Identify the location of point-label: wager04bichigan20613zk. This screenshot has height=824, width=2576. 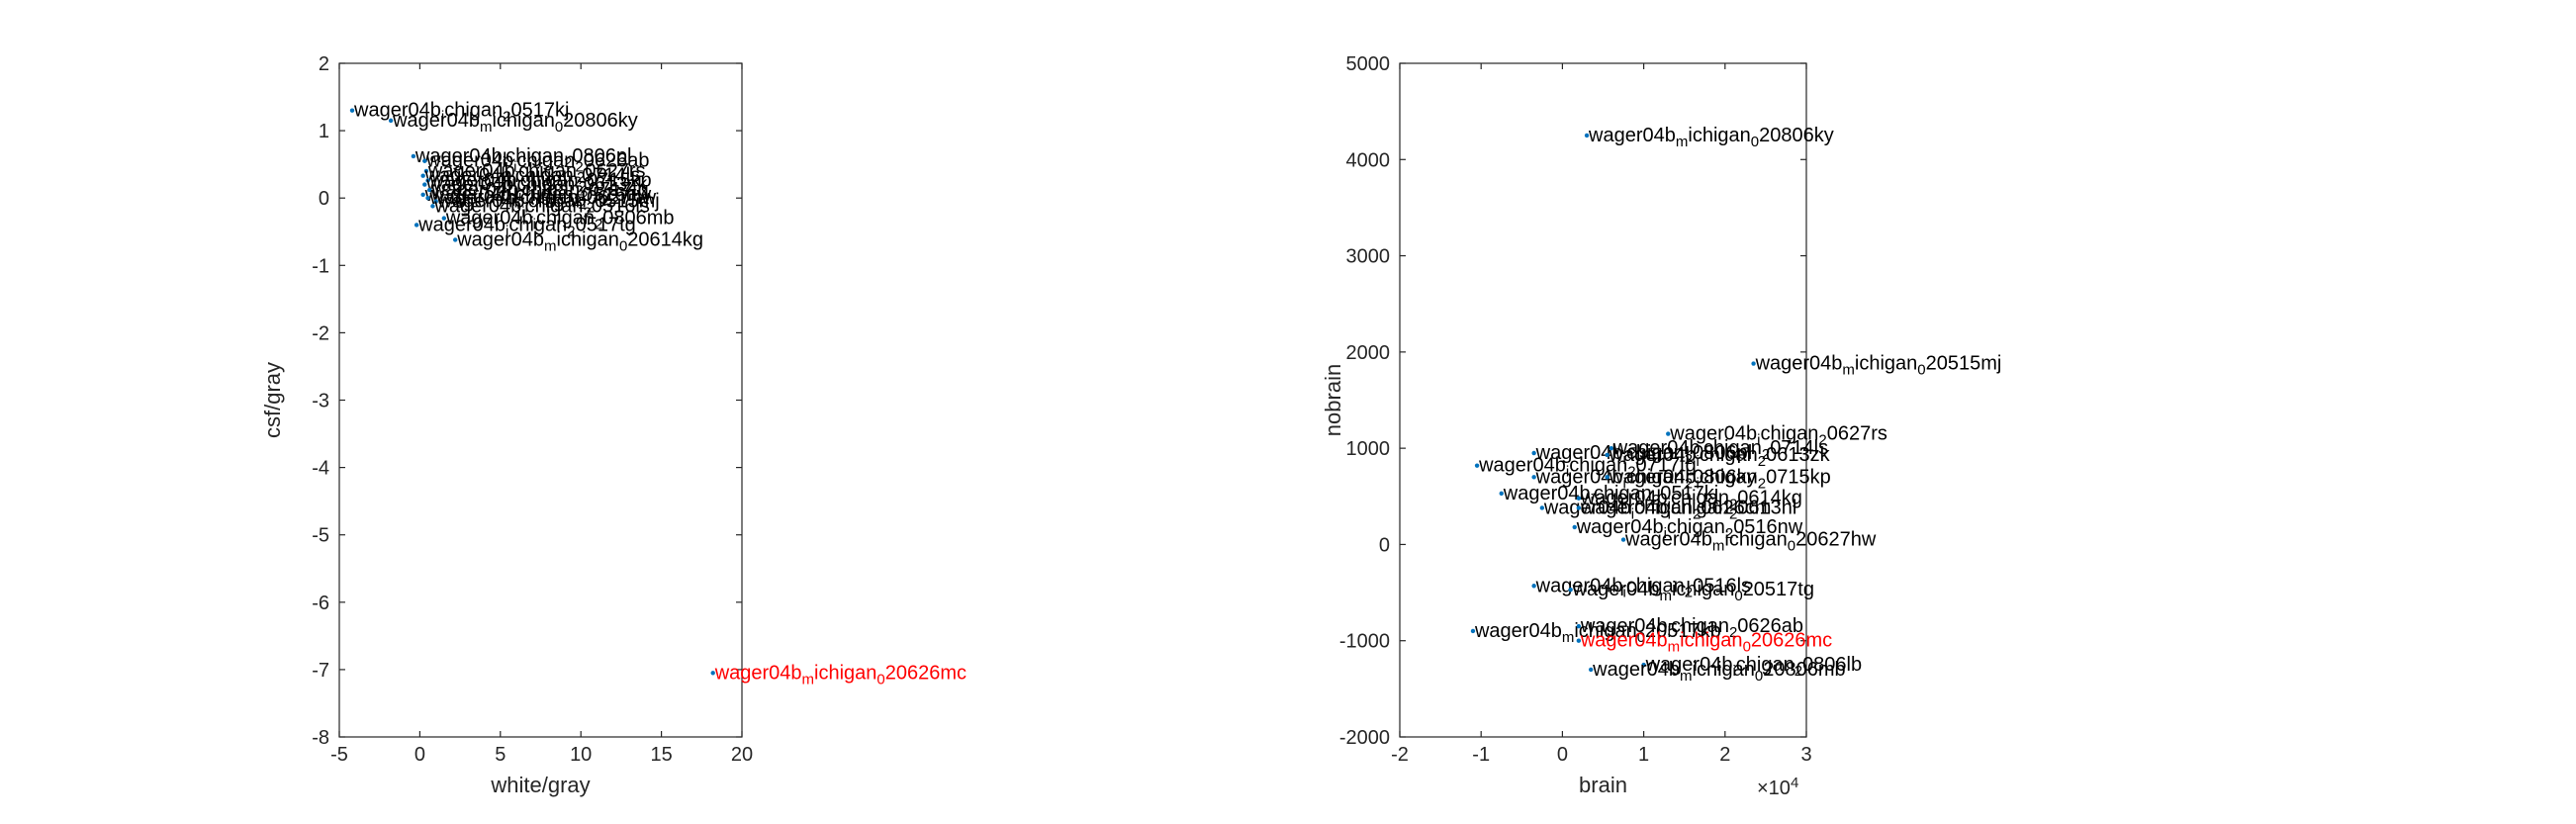
(537, 187).